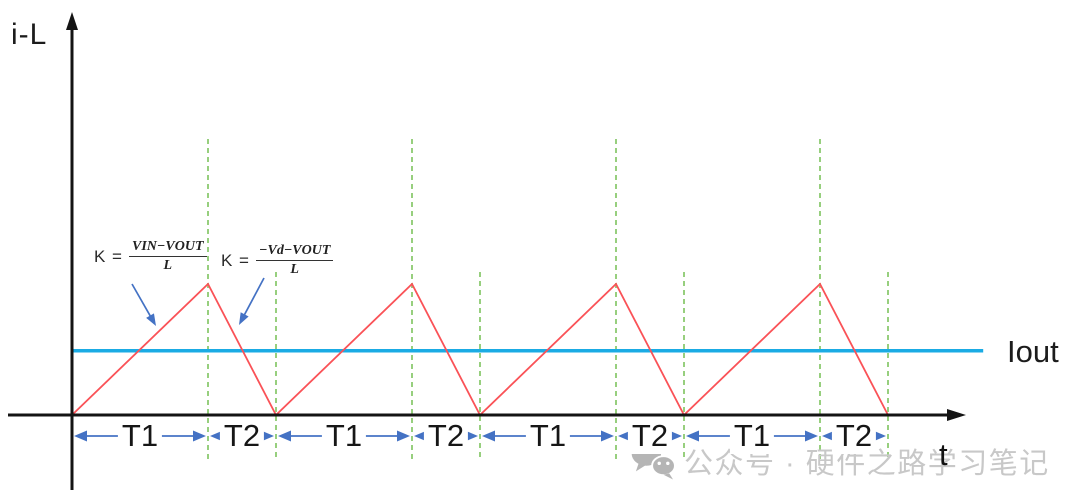  I want to click on formula-fraction: −Vd−VOUT L, so click(295, 260).